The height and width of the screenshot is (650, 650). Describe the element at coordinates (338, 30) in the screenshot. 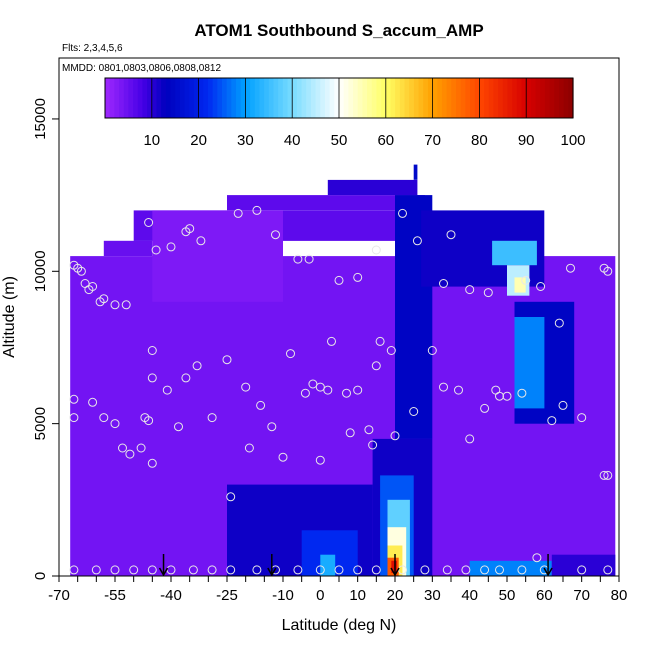

I see `chart-title: ATOM1 Southbound S_accum_AMP` at that location.